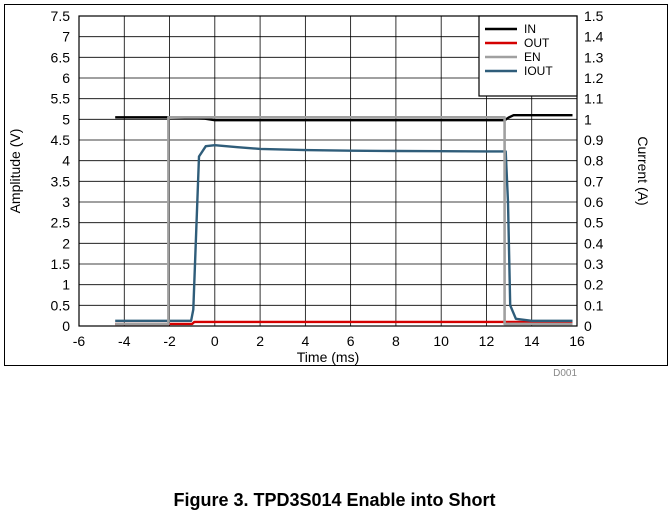  I want to click on x-tick-label: 6, so click(351, 341).